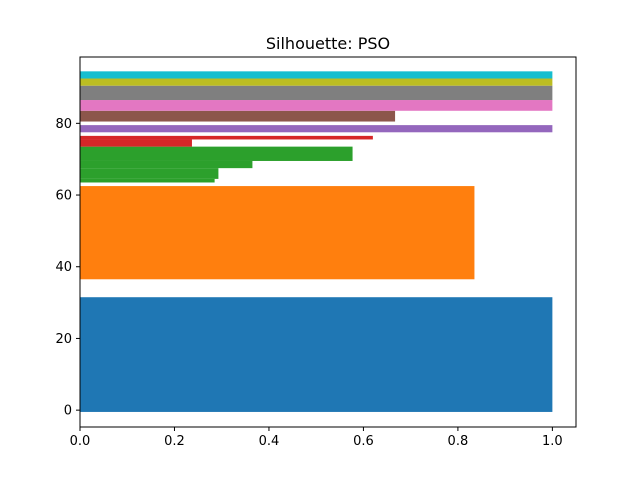  I want to click on x-tick-label: 0.4, so click(269, 441).